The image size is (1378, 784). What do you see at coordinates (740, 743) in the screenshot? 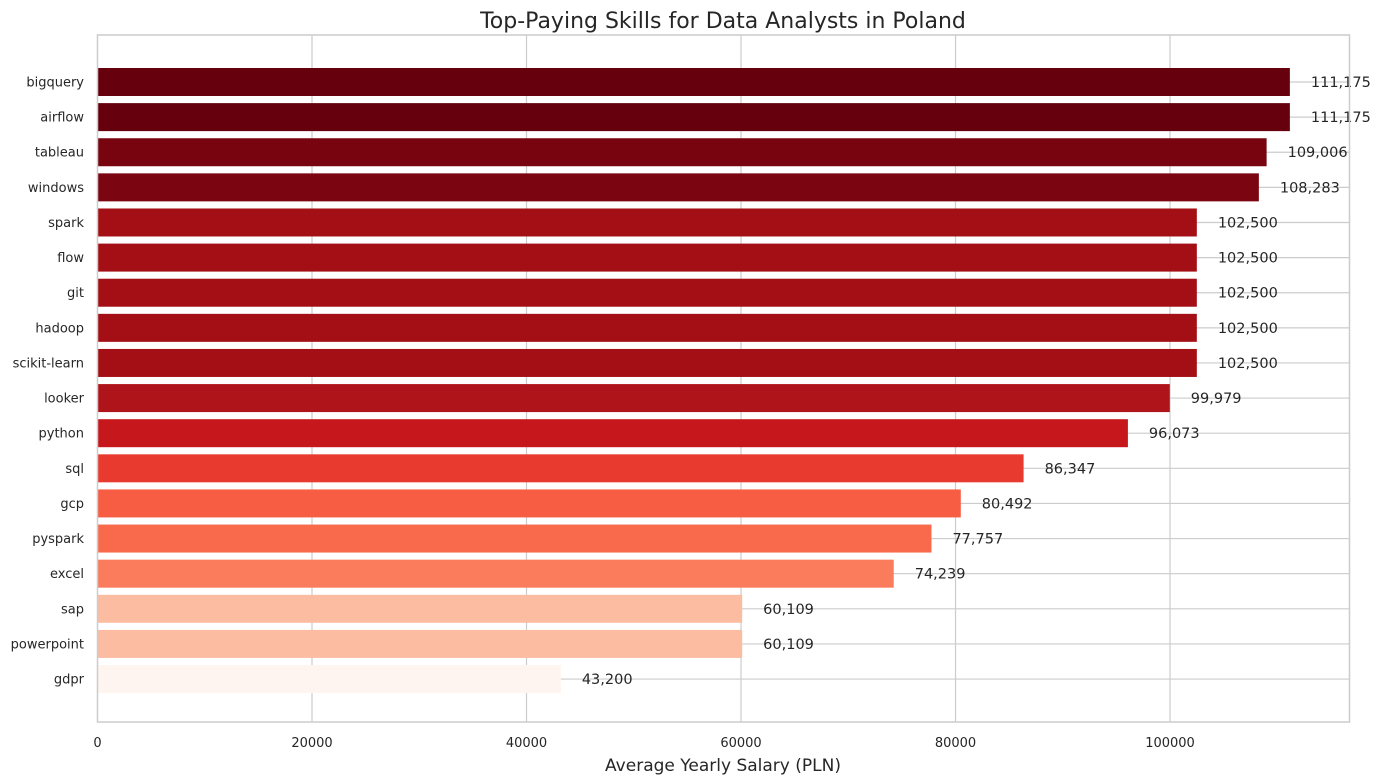
I see `x-tick-label: 60000` at bounding box center [740, 743].